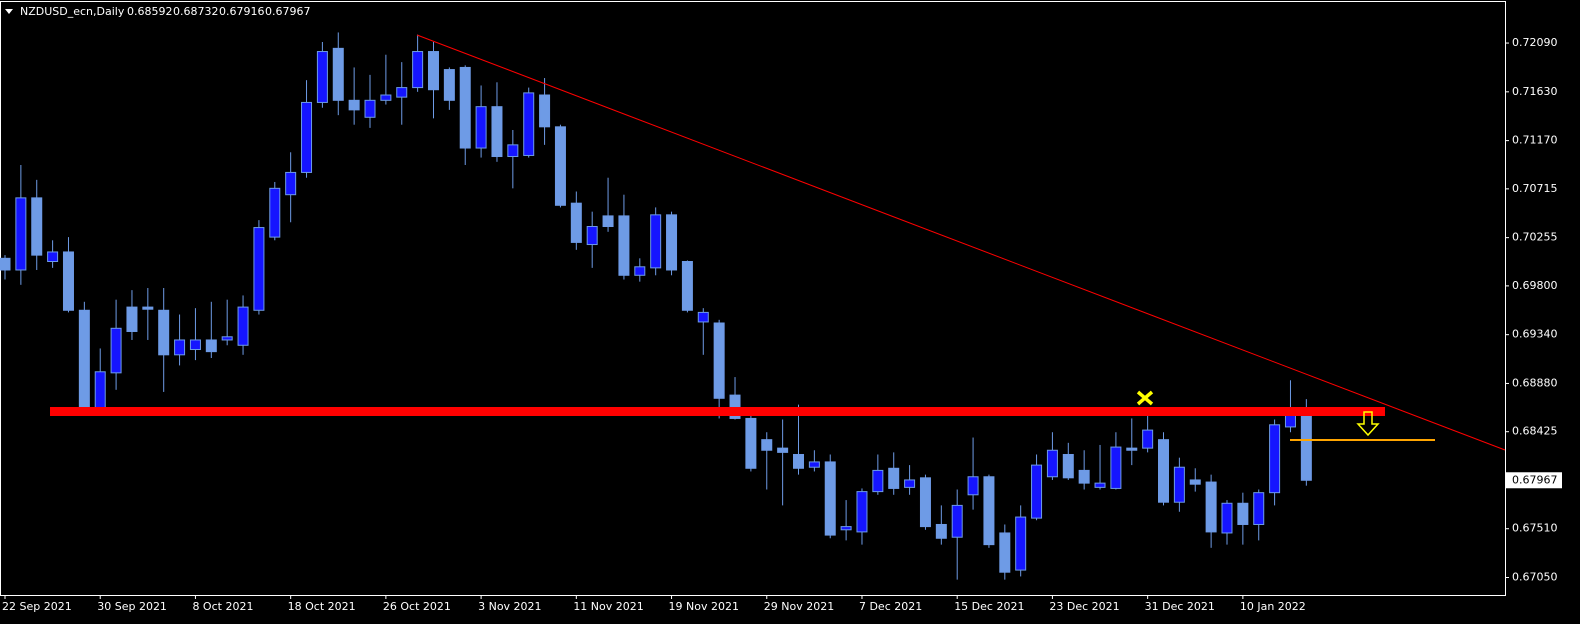 The image size is (1580, 624). I want to click on x-tick-label: 22 Sep 2021, so click(37, 606).